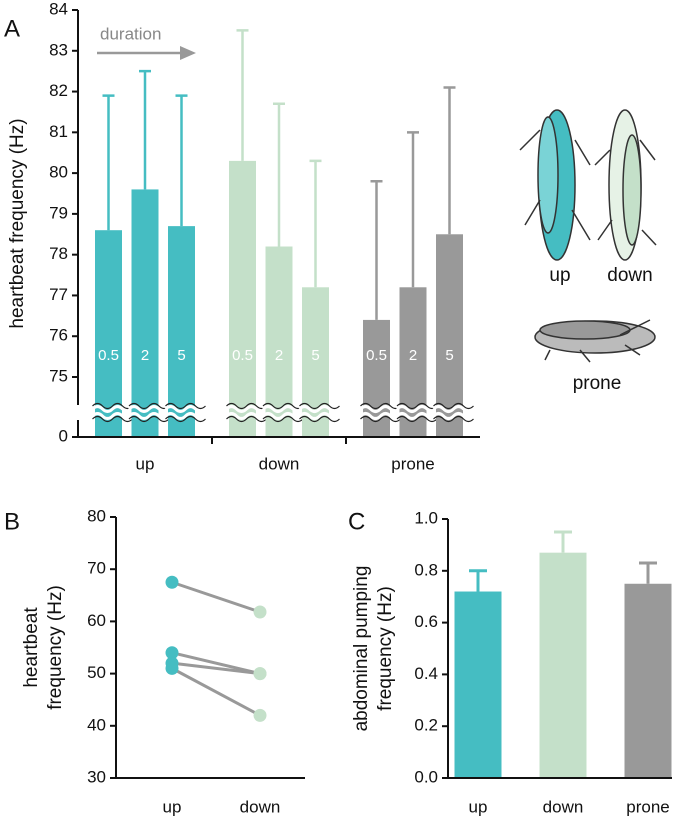 The height and width of the screenshot is (823, 677). I want to click on y-tick-label: 0.4, so click(426, 673).